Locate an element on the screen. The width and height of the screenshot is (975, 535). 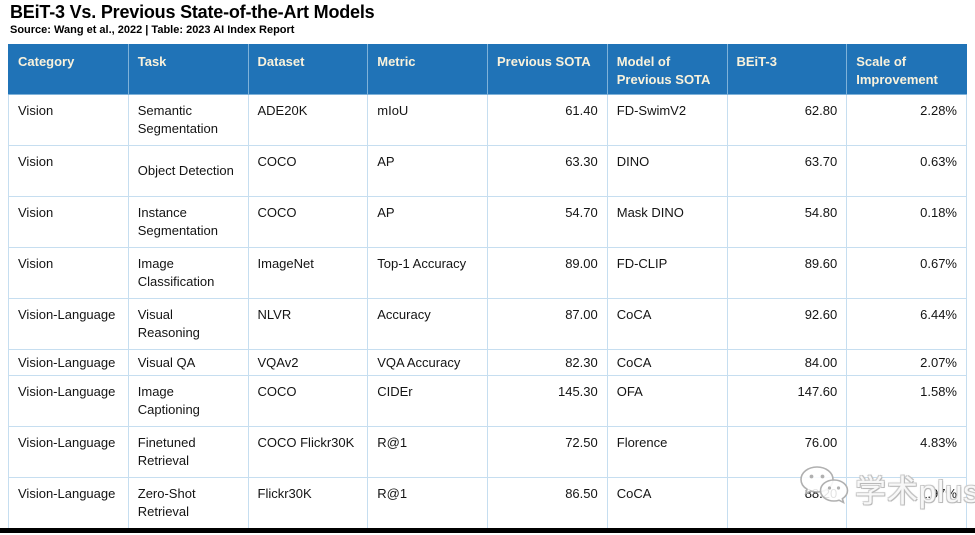
cell-metric: CIDEr is located at coordinates (427, 401).